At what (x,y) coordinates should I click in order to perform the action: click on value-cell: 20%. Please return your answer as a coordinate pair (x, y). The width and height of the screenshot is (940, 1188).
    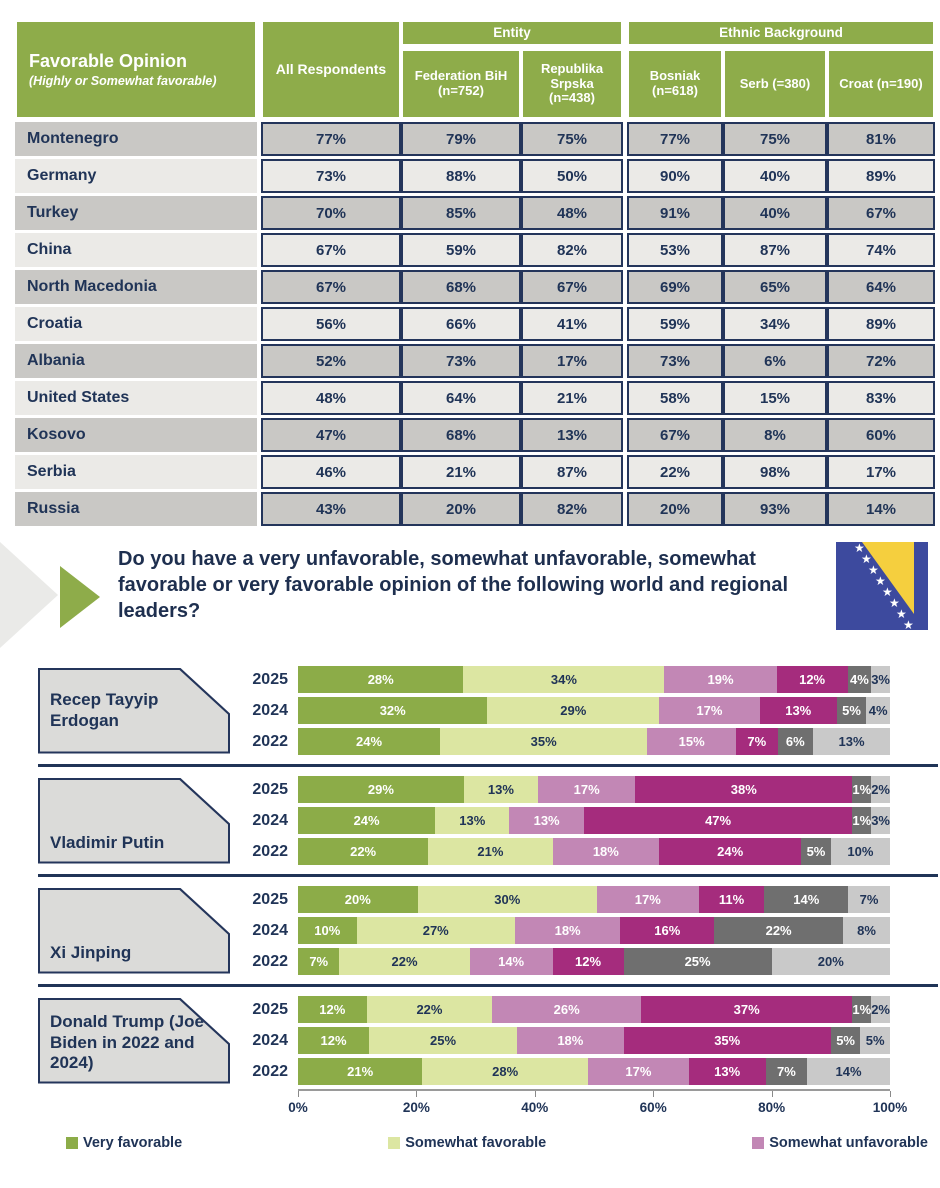
    Looking at the image, I should click on (461, 509).